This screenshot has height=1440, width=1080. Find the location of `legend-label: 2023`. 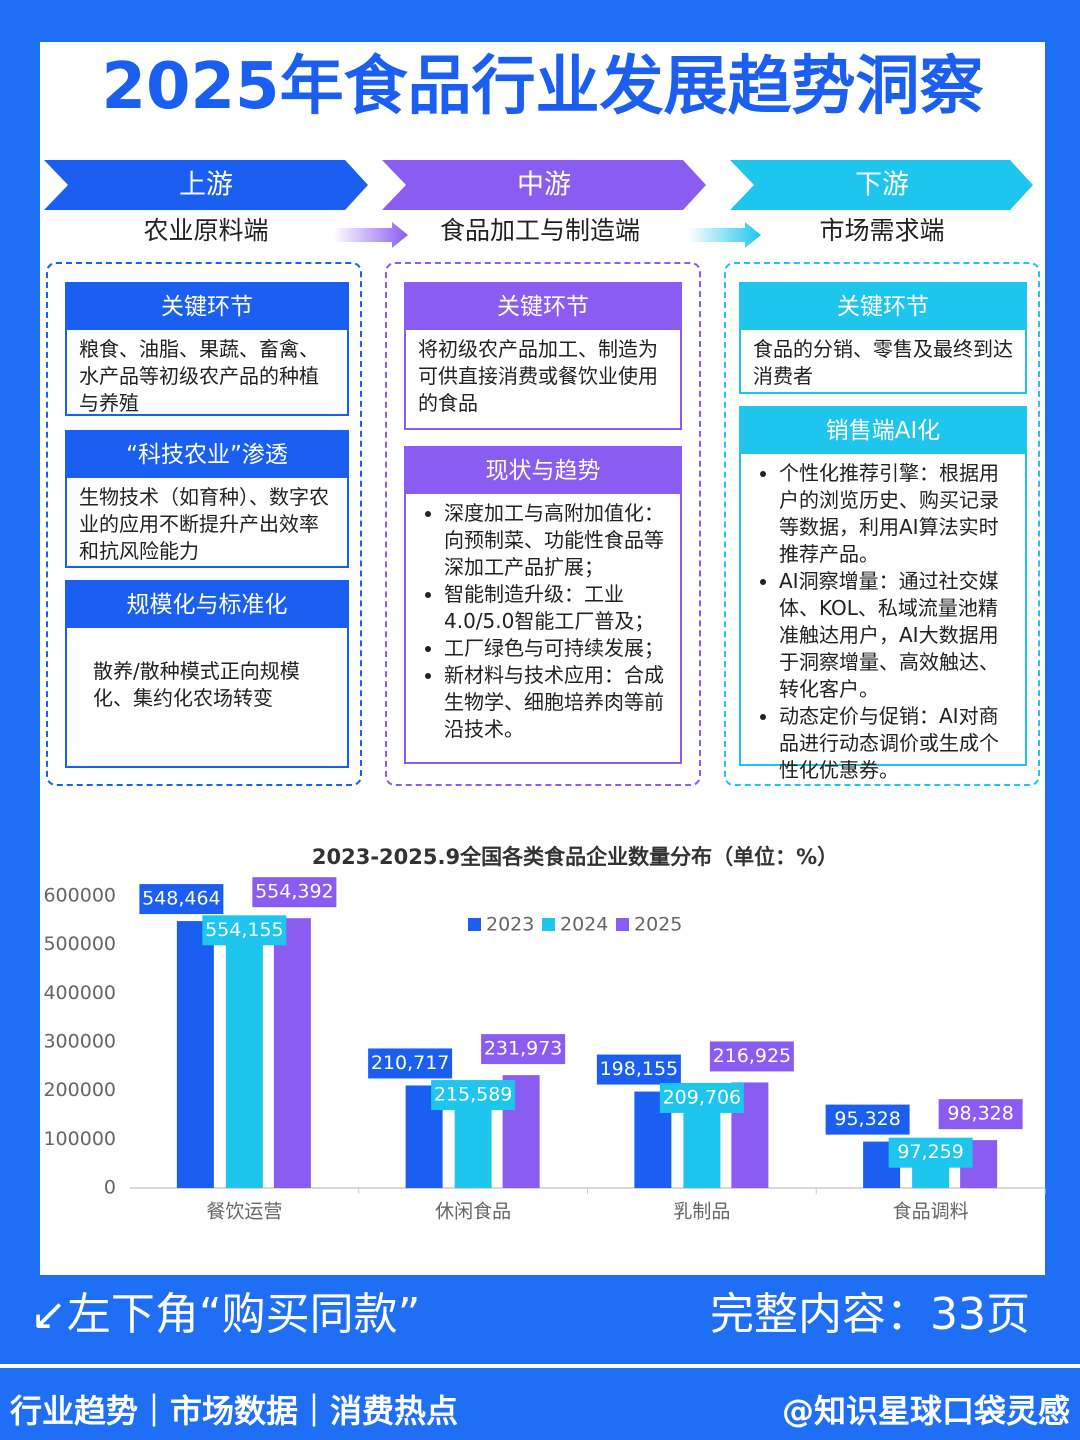

legend-label: 2023 is located at coordinates (510, 925).